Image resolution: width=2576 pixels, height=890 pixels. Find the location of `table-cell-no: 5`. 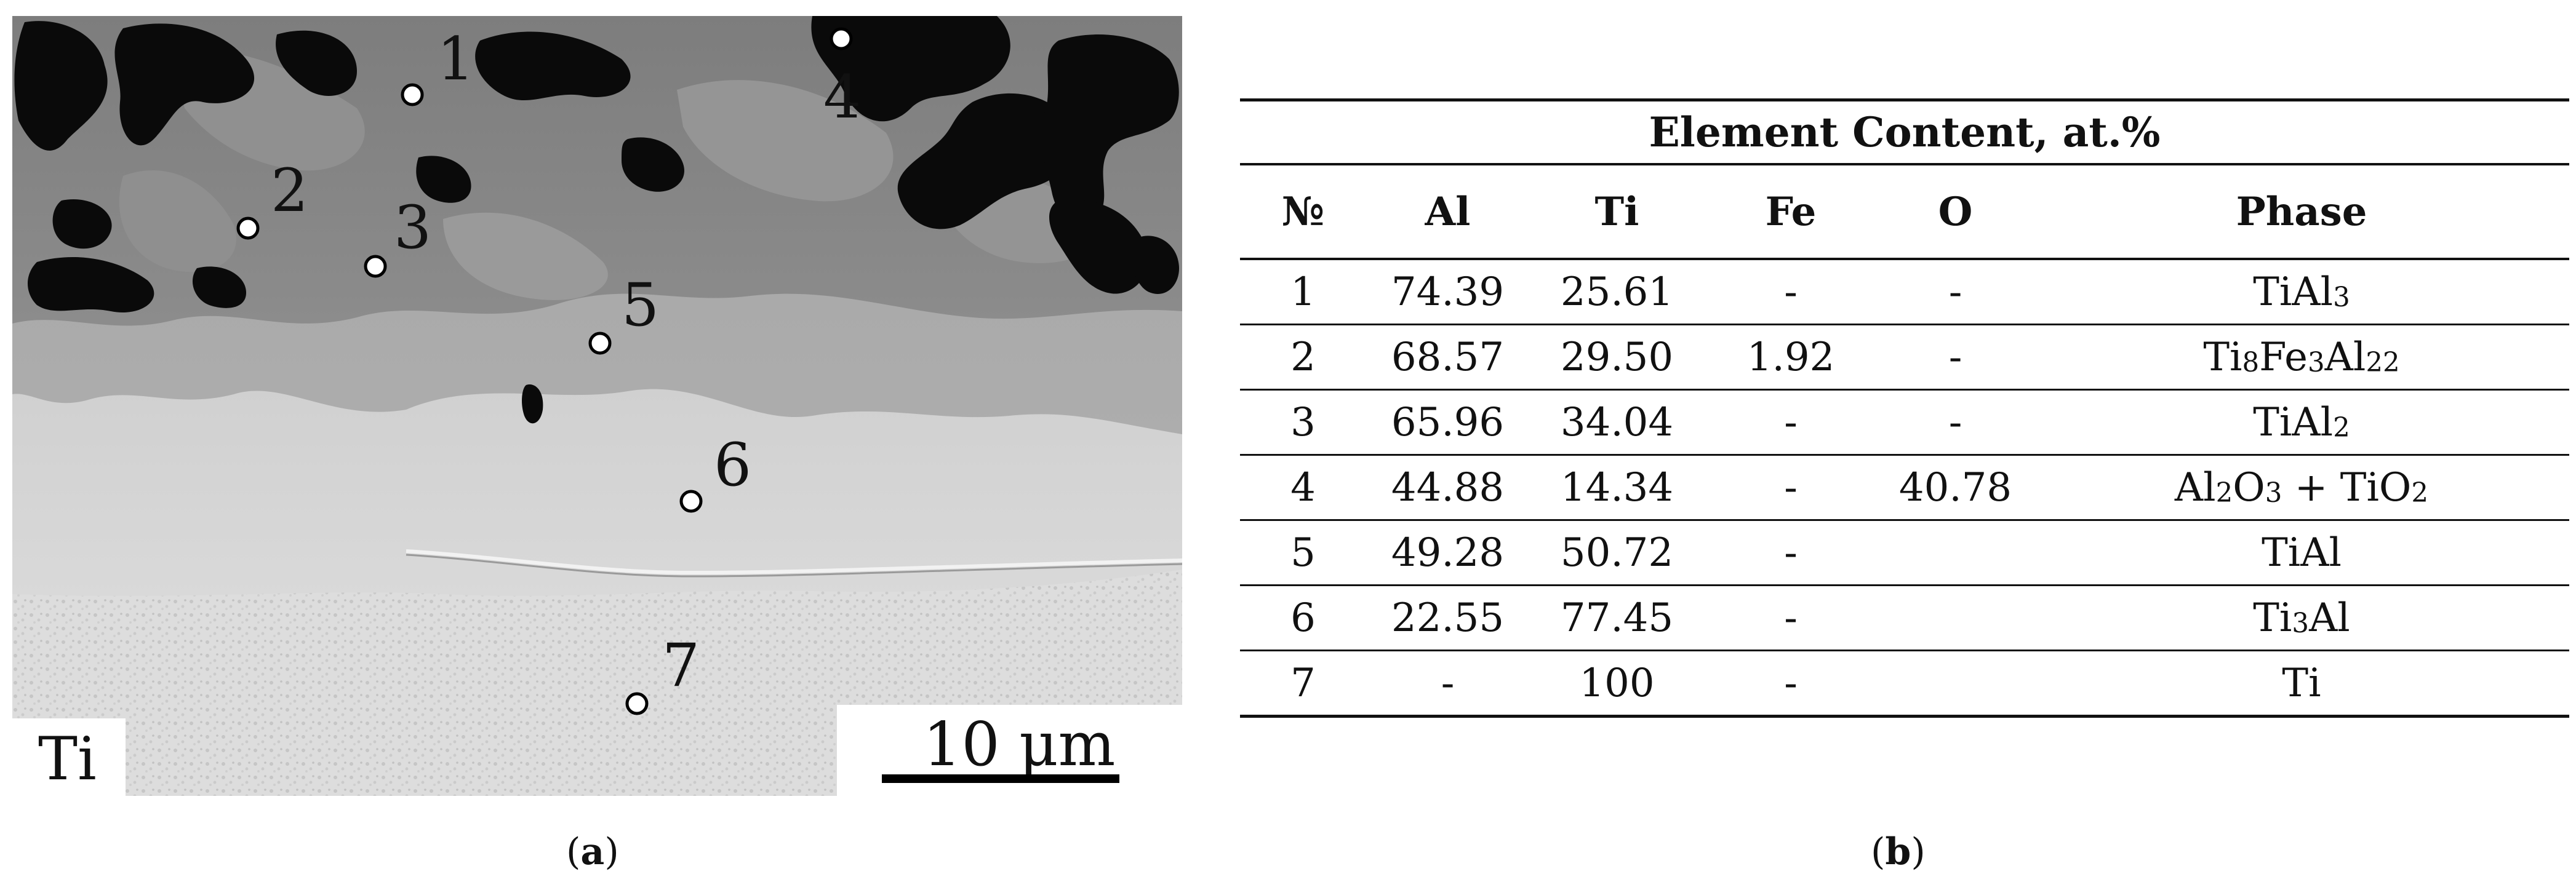

table-cell-no: 5 is located at coordinates (1303, 553).